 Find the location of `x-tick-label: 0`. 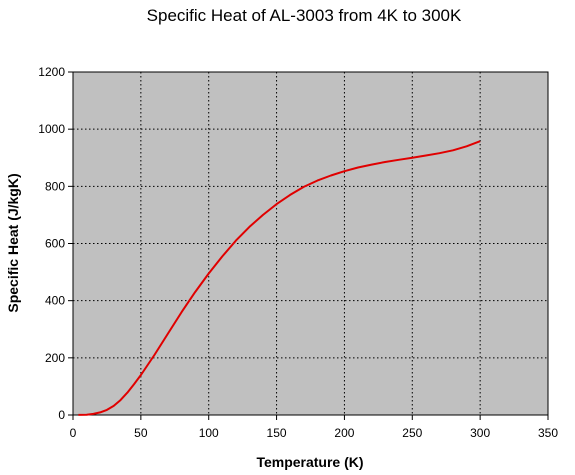

x-tick-label: 0 is located at coordinates (73, 433).